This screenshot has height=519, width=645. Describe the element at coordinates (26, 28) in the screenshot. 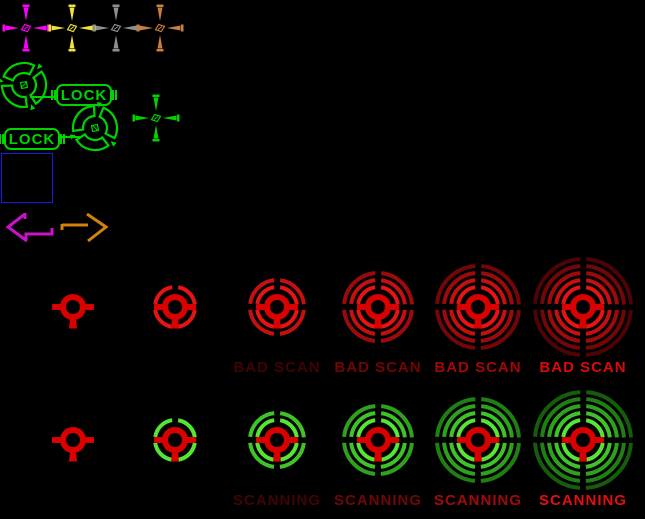

I see `crosshair-magenta-icon` at that location.